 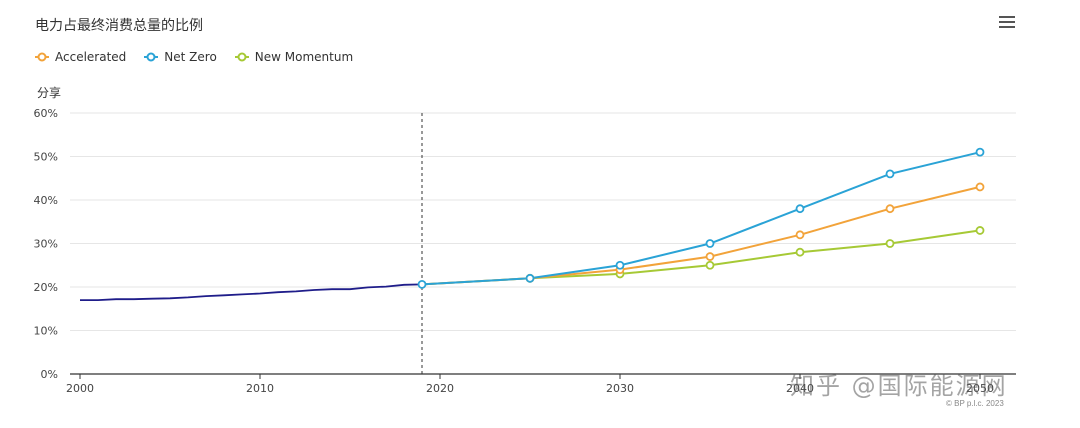 What do you see at coordinates (46, 113) in the screenshot?
I see `y-tick-label: 60%` at bounding box center [46, 113].